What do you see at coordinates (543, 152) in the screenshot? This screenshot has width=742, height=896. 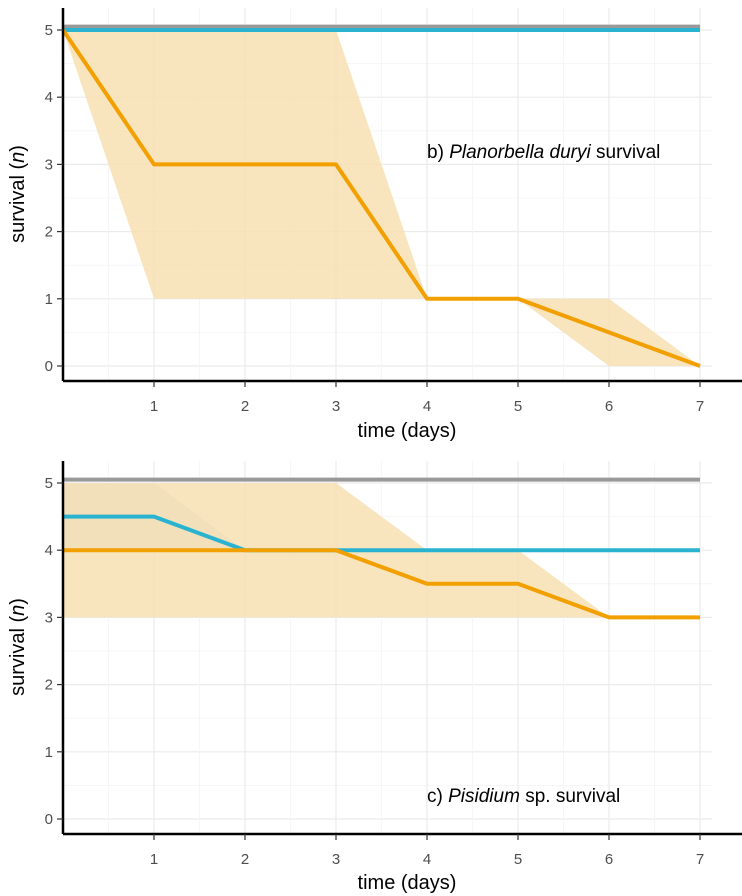 I see `panel-annotation: b) Planorbella duryi survival` at bounding box center [543, 152].